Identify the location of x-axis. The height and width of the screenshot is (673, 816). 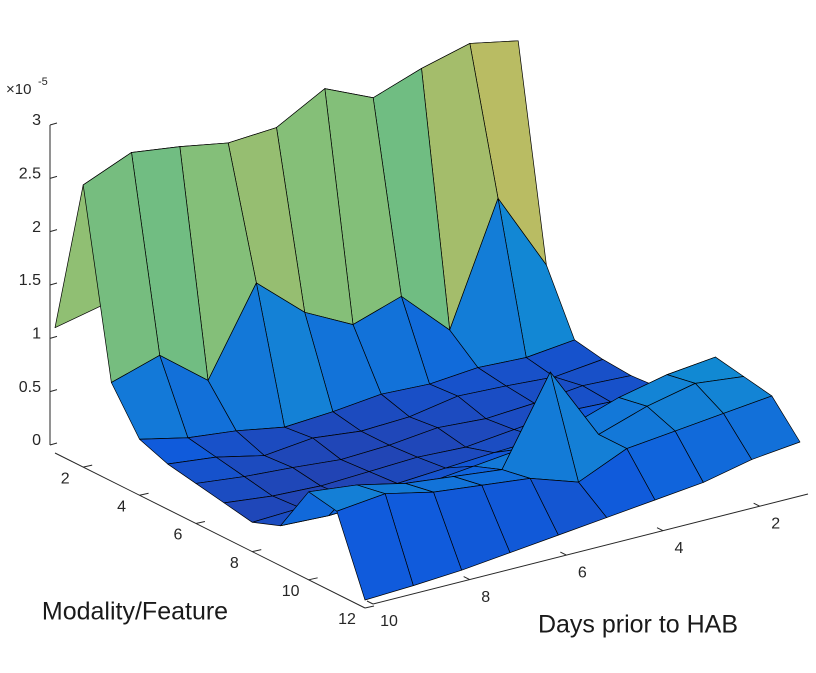
(590, 549).